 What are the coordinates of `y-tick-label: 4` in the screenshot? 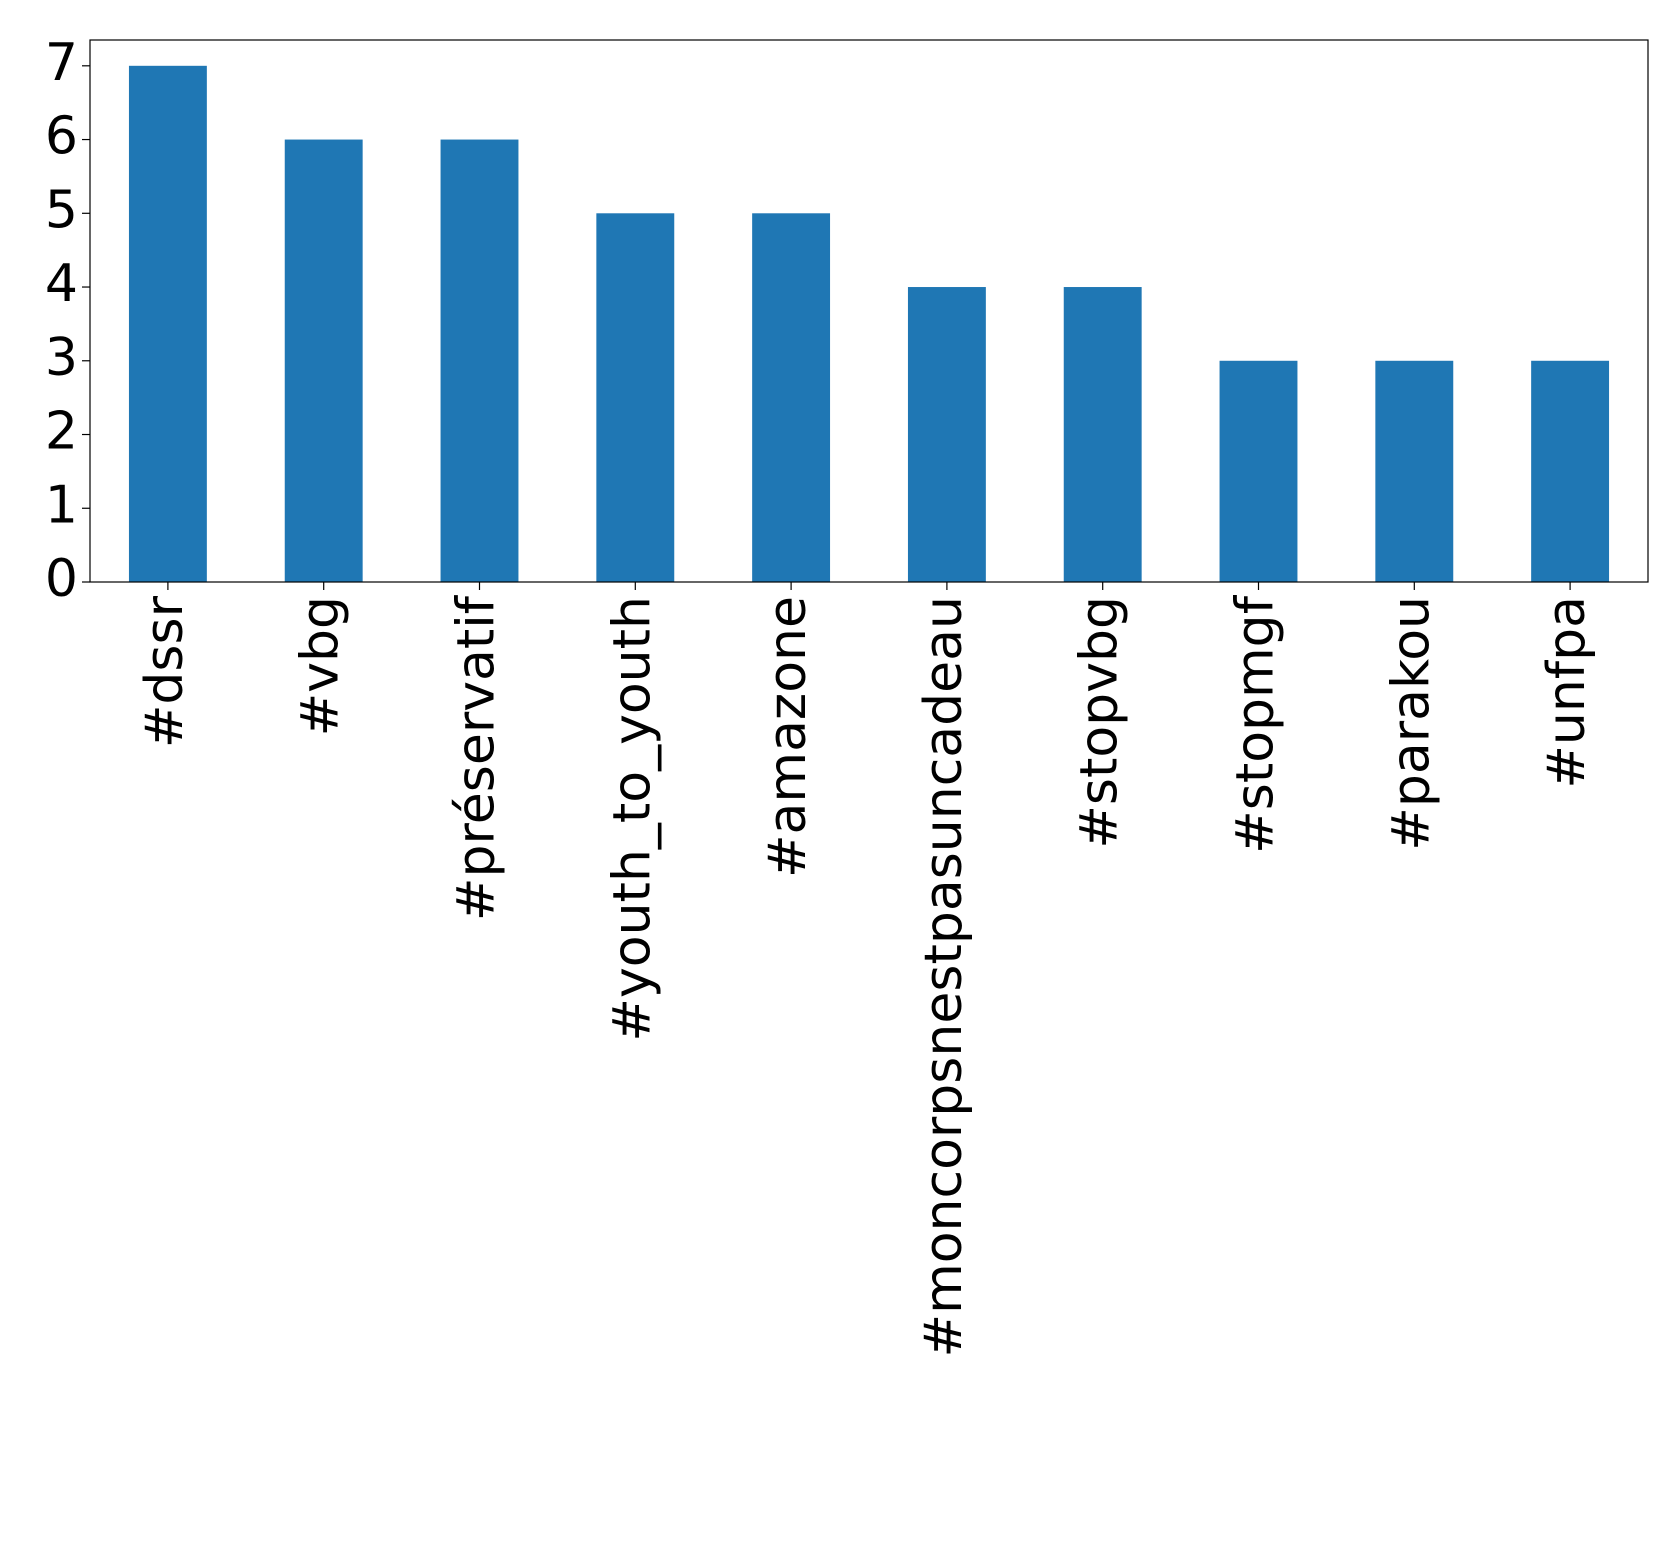 It's located at (61, 284).